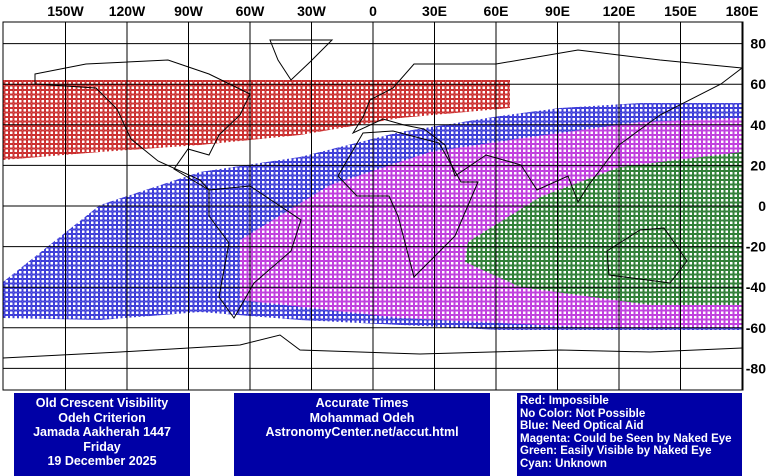  I want to click on zone-green, so click(603, 228).